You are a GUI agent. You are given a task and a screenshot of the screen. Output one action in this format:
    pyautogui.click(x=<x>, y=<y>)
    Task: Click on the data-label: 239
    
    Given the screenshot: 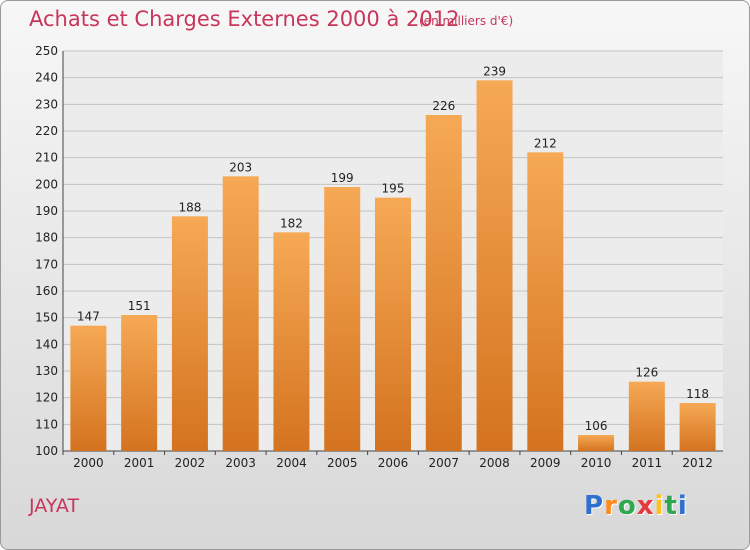 What is the action you would take?
    pyautogui.click(x=494, y=71)
    